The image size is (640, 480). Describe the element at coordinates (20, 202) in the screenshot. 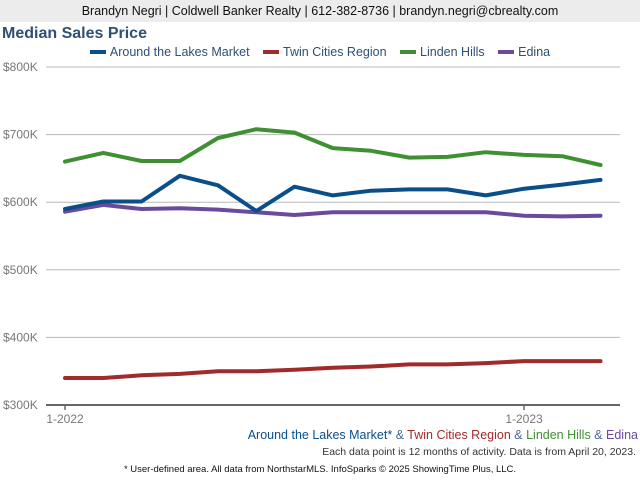

I see `y-tick-label: $600K` at that location.